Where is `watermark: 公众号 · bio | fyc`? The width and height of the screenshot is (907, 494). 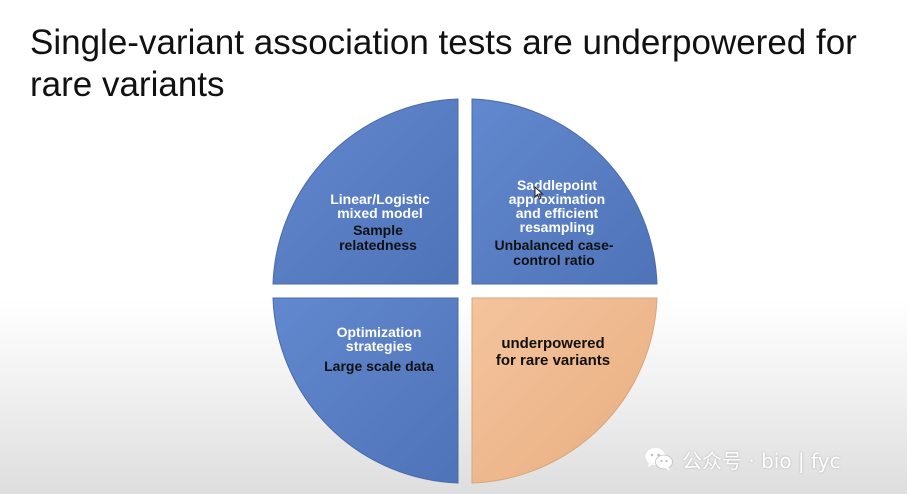 watermark: 公众号 · bio | fyc is located at coordinates (742, 459).